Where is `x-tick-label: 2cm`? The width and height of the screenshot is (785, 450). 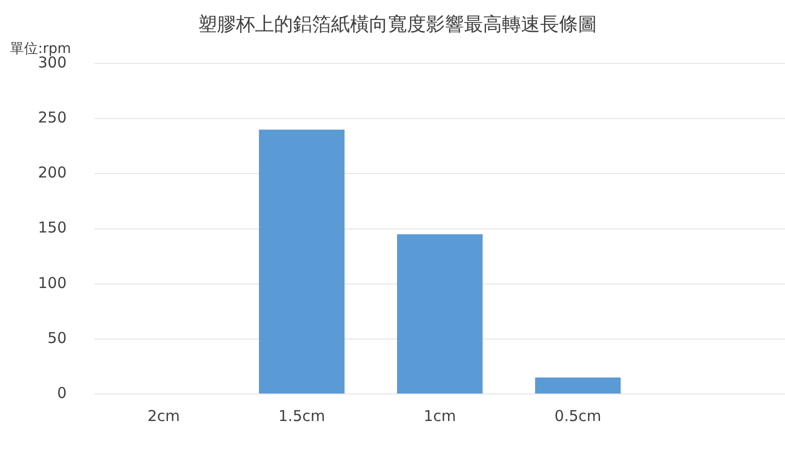
x-tick-label: 2cm is located at coordinates (163, 415).